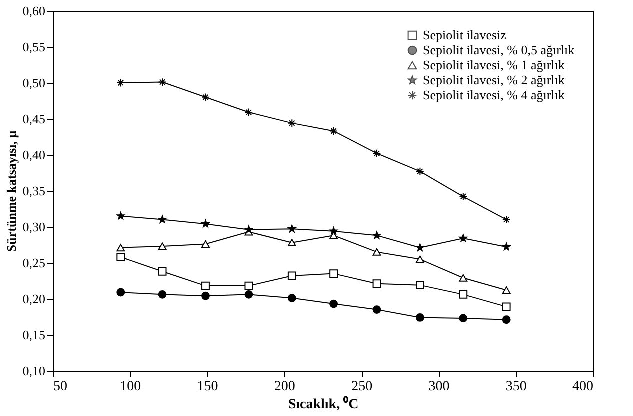 This screenshot has width=633, height=416. I want to click on x-tick-label: 200, so click(285, 387).